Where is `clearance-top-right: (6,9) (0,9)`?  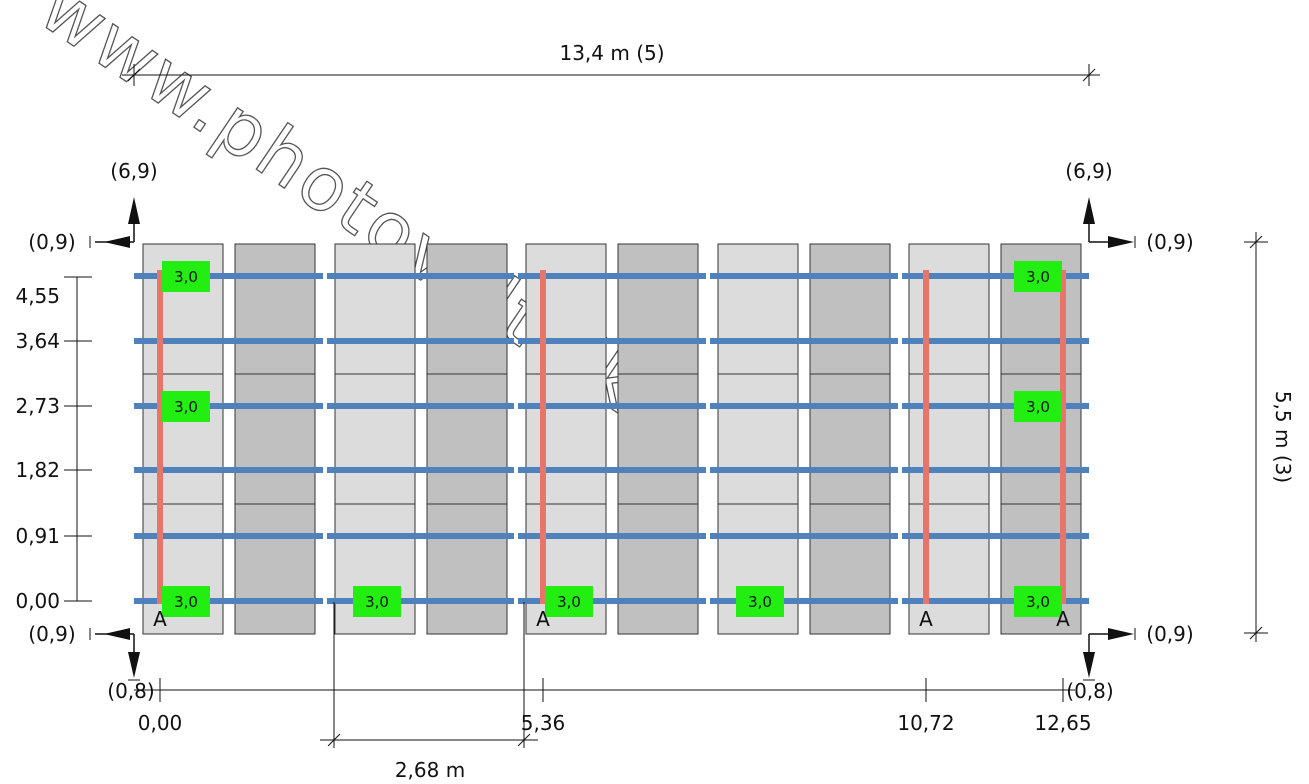
clearance-top-right: (6,9) (0,9) is located at coordinates (1129, 206).